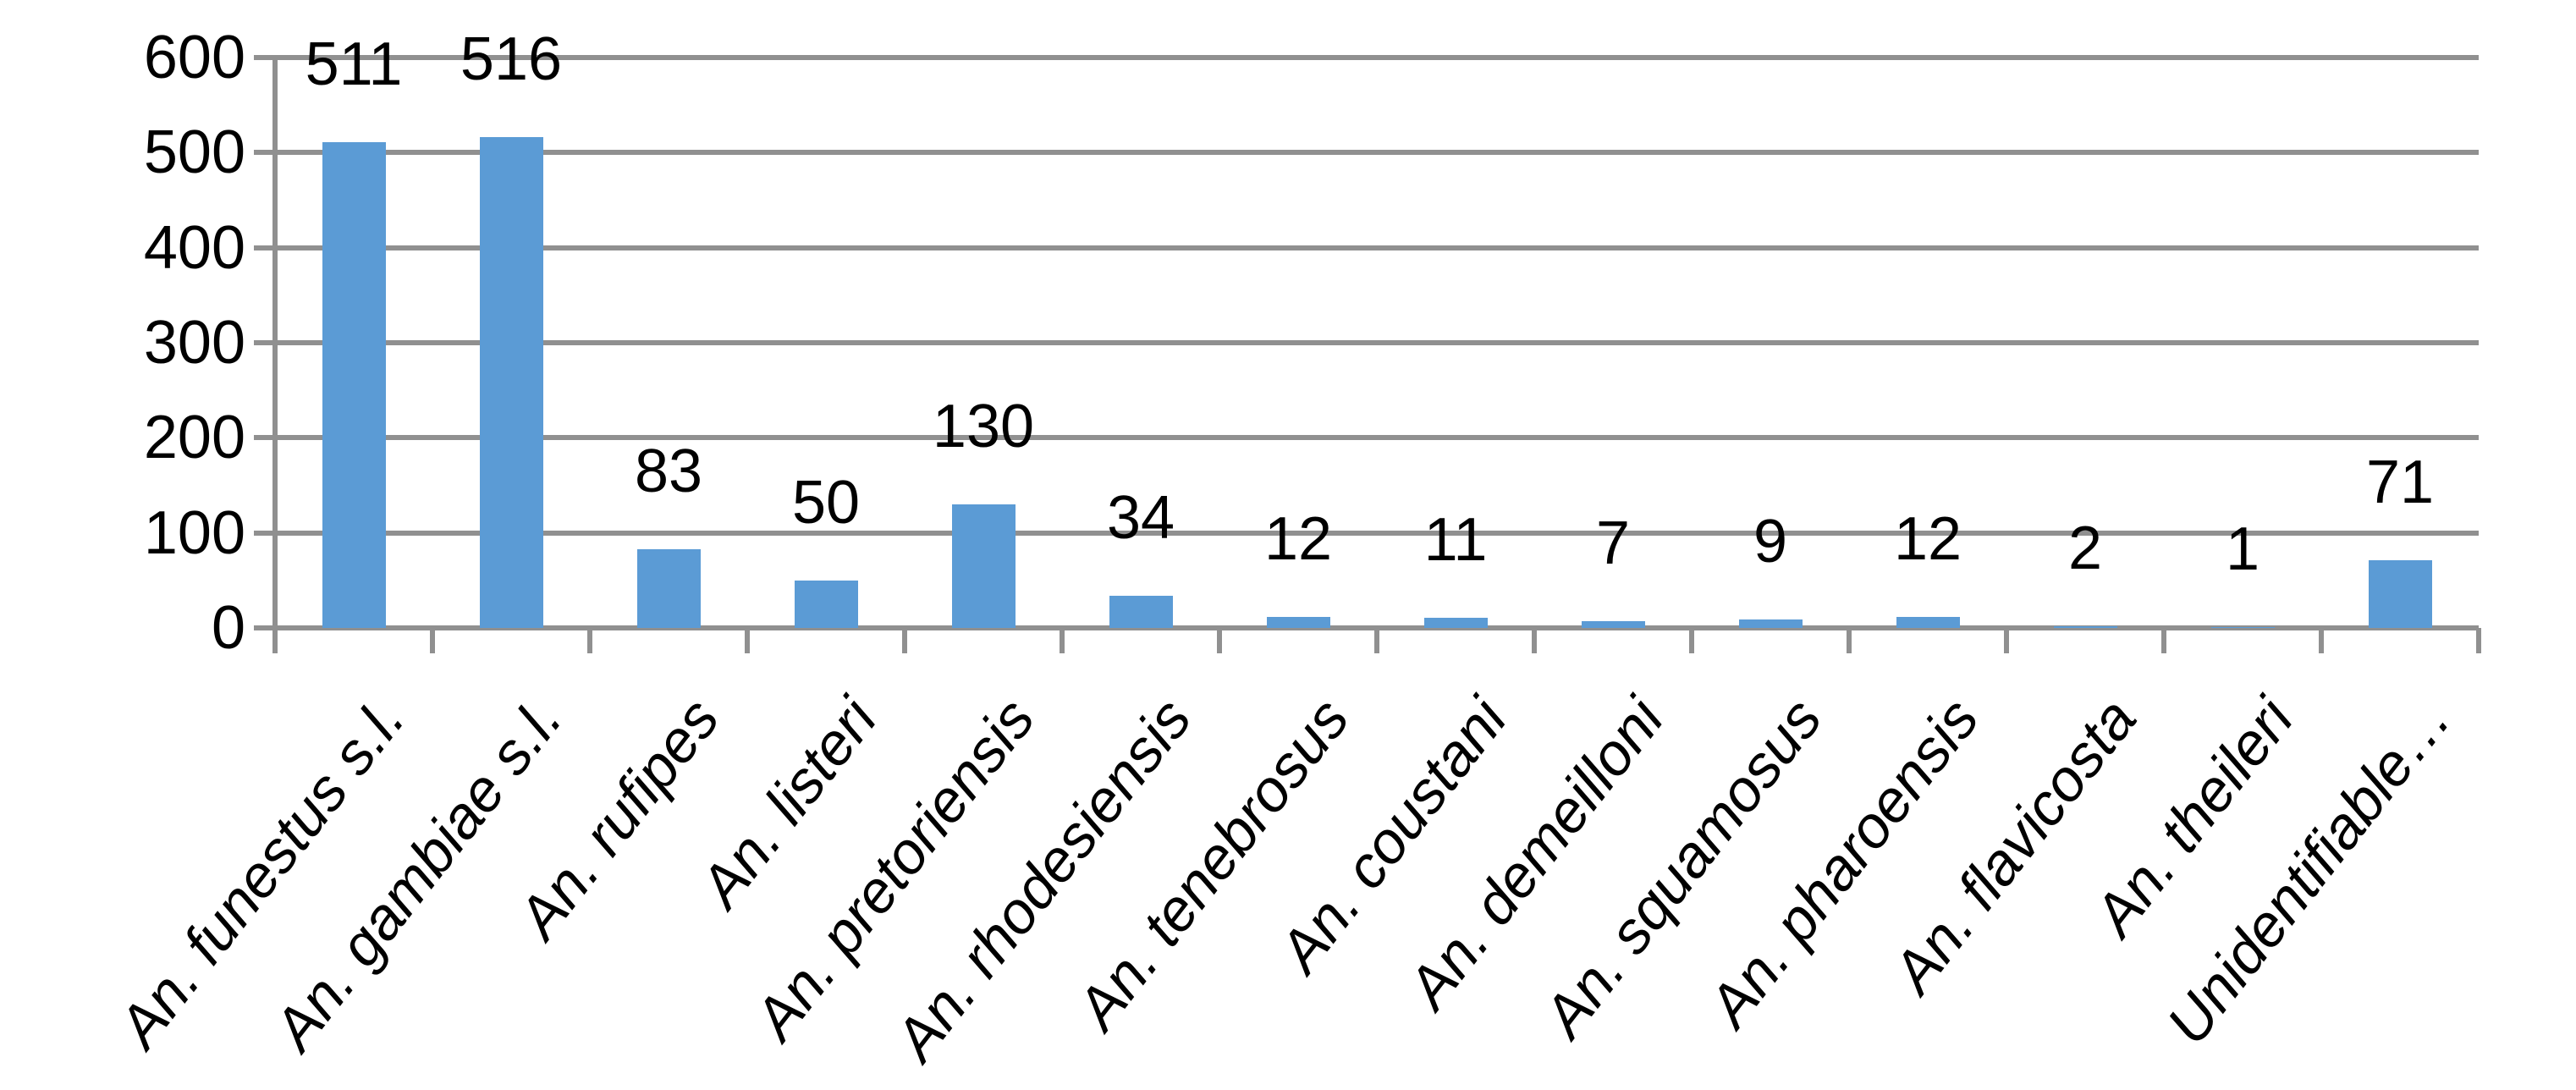  I want to click on bar-value-label-12: 1, so click(2242, 549).